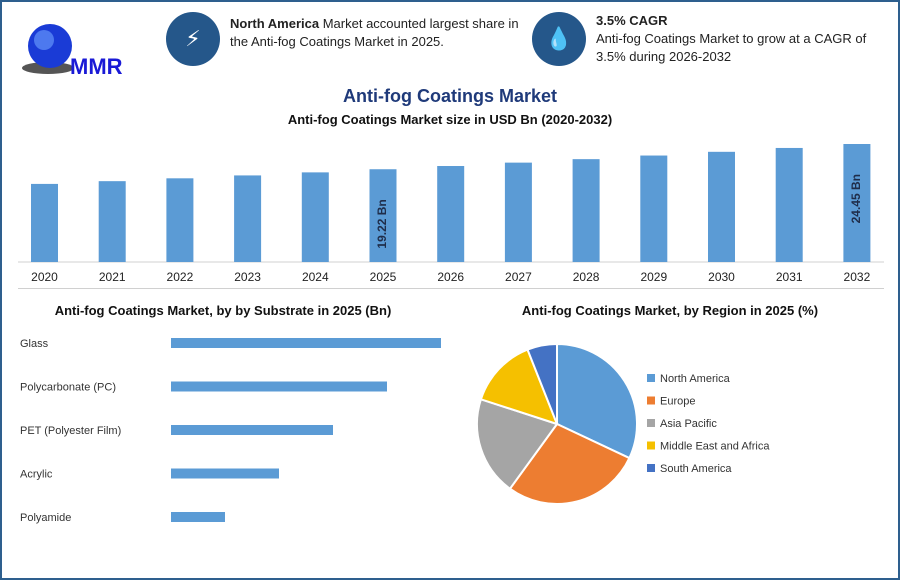 Image resolution: width=900 pixels, height=580 pixels. I want to click on card-highlight: 3.5% CAGR, so click(632, 20).